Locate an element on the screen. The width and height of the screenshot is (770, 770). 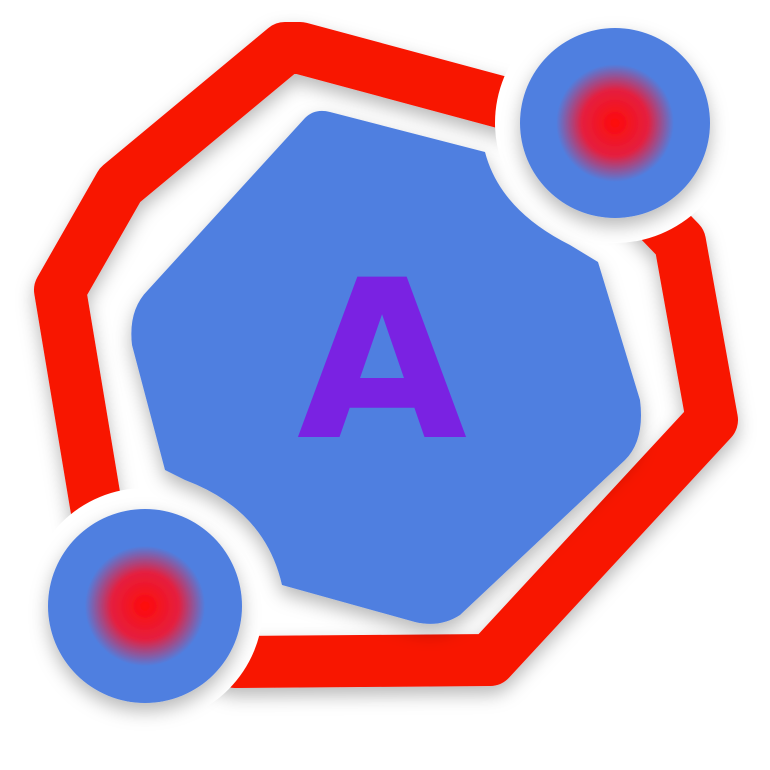
node-top-right is located at coordinates (615, 123).